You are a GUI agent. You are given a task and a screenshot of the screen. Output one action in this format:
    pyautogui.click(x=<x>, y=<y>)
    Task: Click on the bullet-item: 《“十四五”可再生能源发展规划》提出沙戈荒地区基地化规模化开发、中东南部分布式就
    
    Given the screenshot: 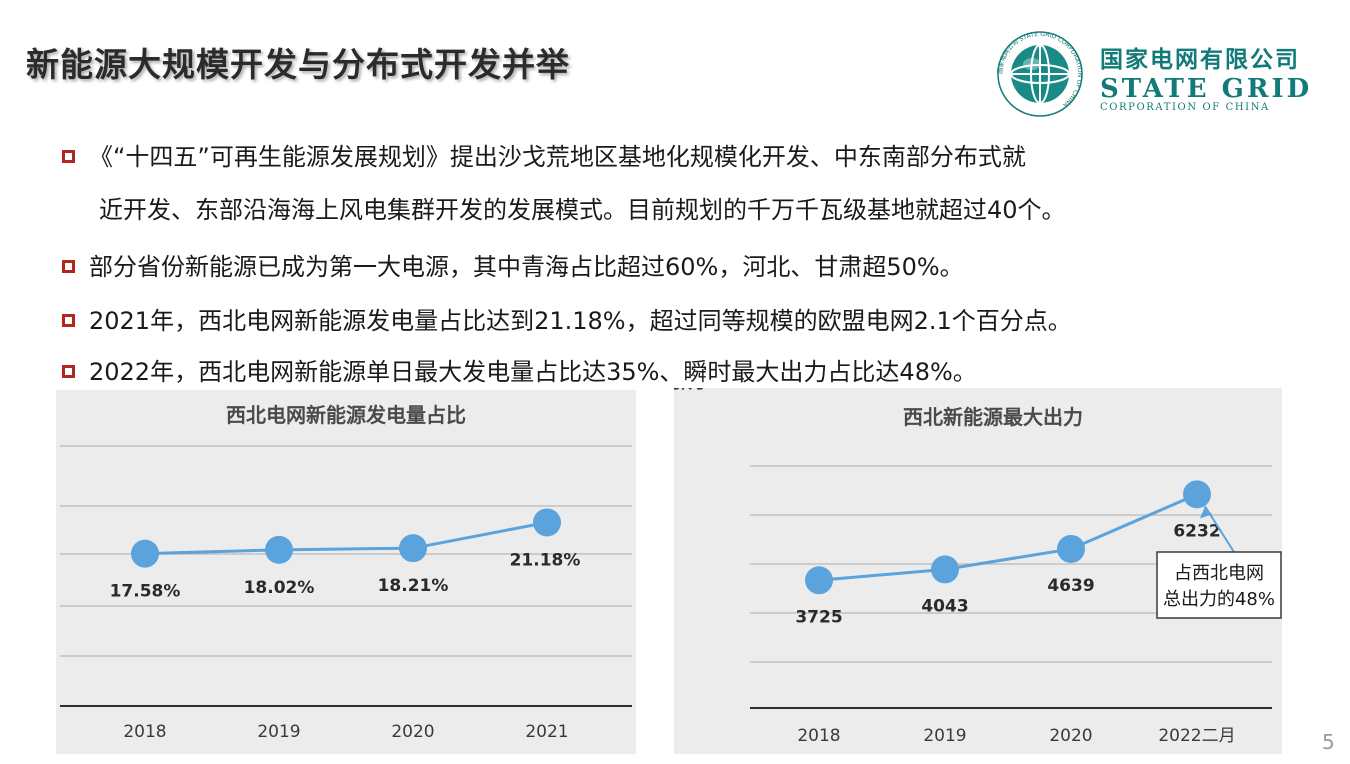 What is the action you would take?
    pyautogui.click(x=544, y=157)
    